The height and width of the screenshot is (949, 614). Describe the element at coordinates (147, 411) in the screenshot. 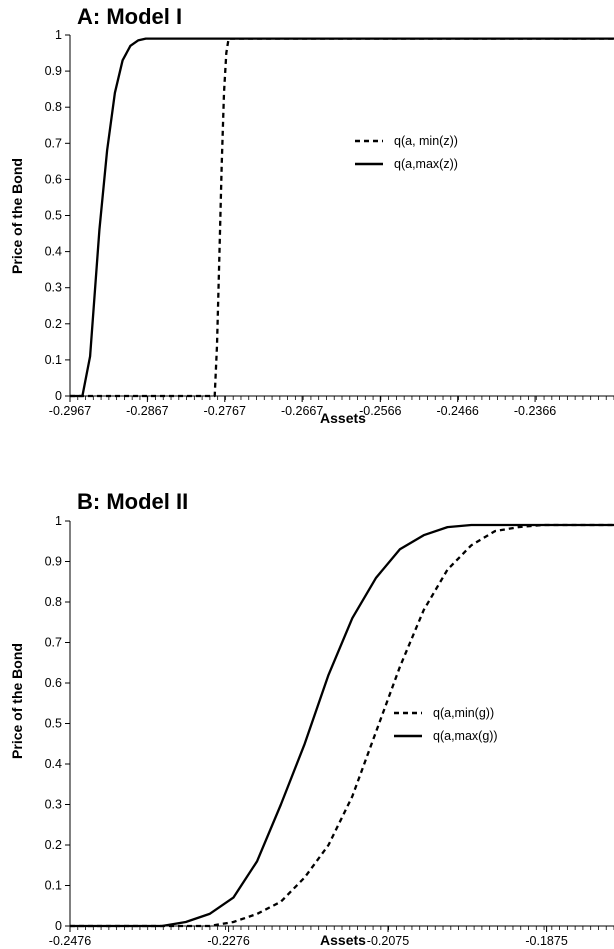

I see `x-tick-label: -0.2867` at that location.